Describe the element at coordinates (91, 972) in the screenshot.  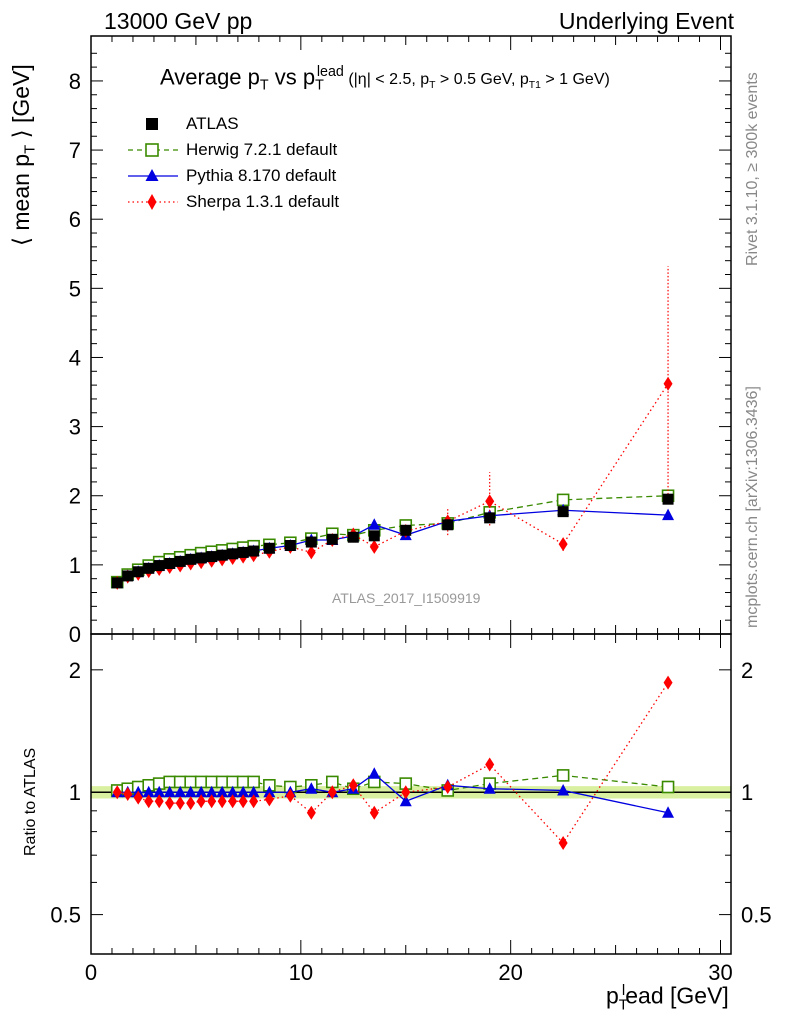
I see `x-tick-label: 0` at that location.